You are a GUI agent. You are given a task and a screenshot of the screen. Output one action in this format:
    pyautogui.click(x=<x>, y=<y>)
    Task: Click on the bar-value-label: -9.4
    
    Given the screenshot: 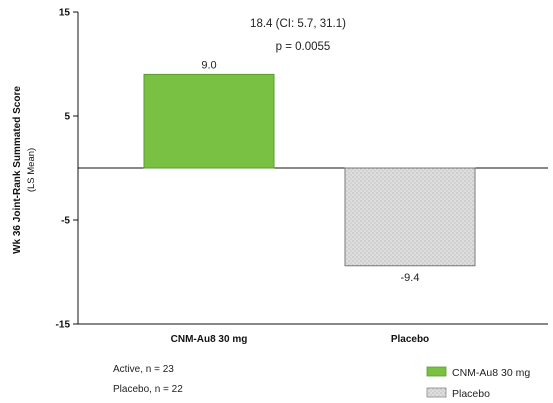 What is the action you would take?
    pyautogui.click(x=410, y=278)
    